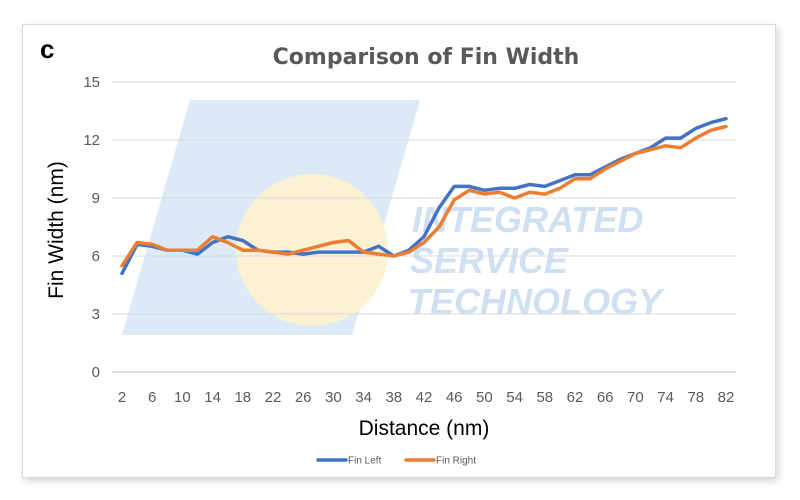 This screenshot has height=500, width=800. I want to click on y-axis-label: Fin Width (nm), so click(56, 230).